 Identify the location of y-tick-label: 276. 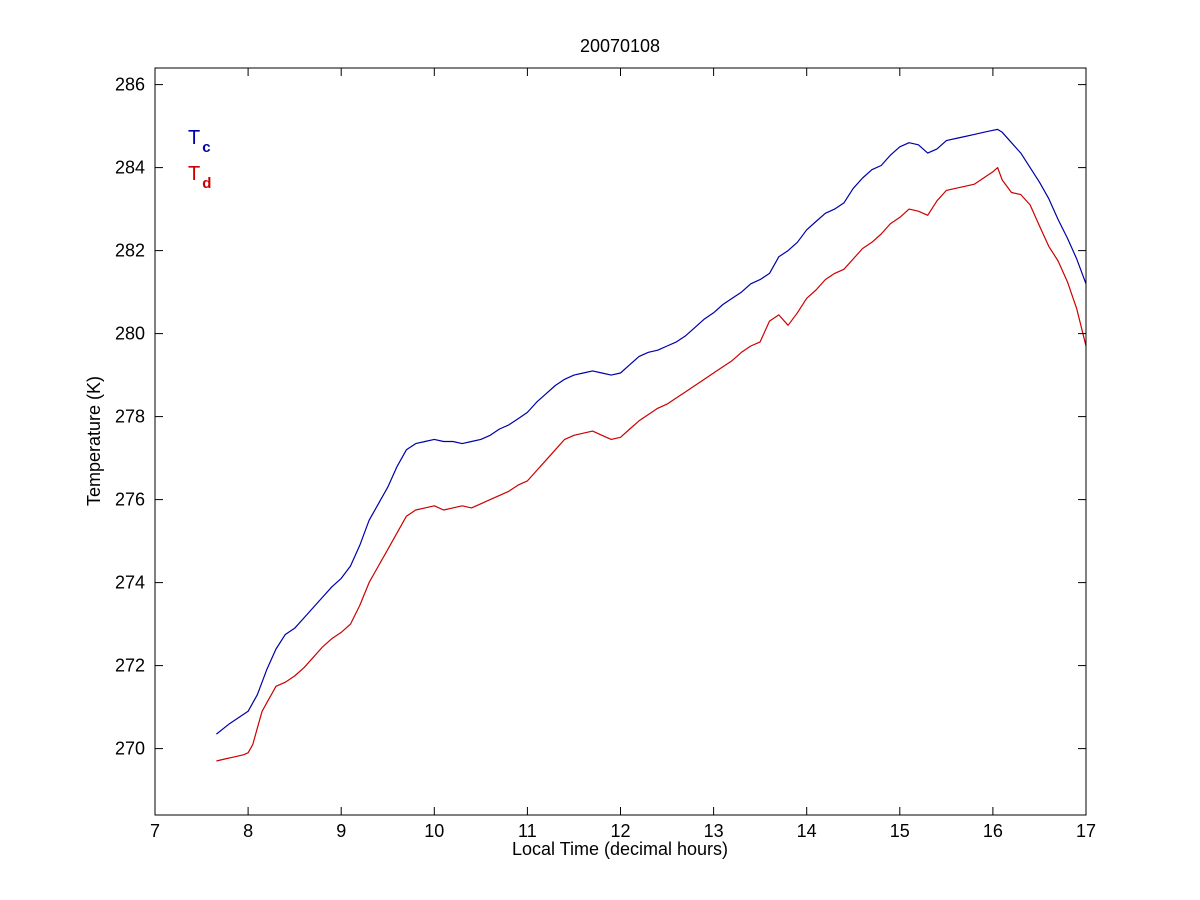
(130, 500).